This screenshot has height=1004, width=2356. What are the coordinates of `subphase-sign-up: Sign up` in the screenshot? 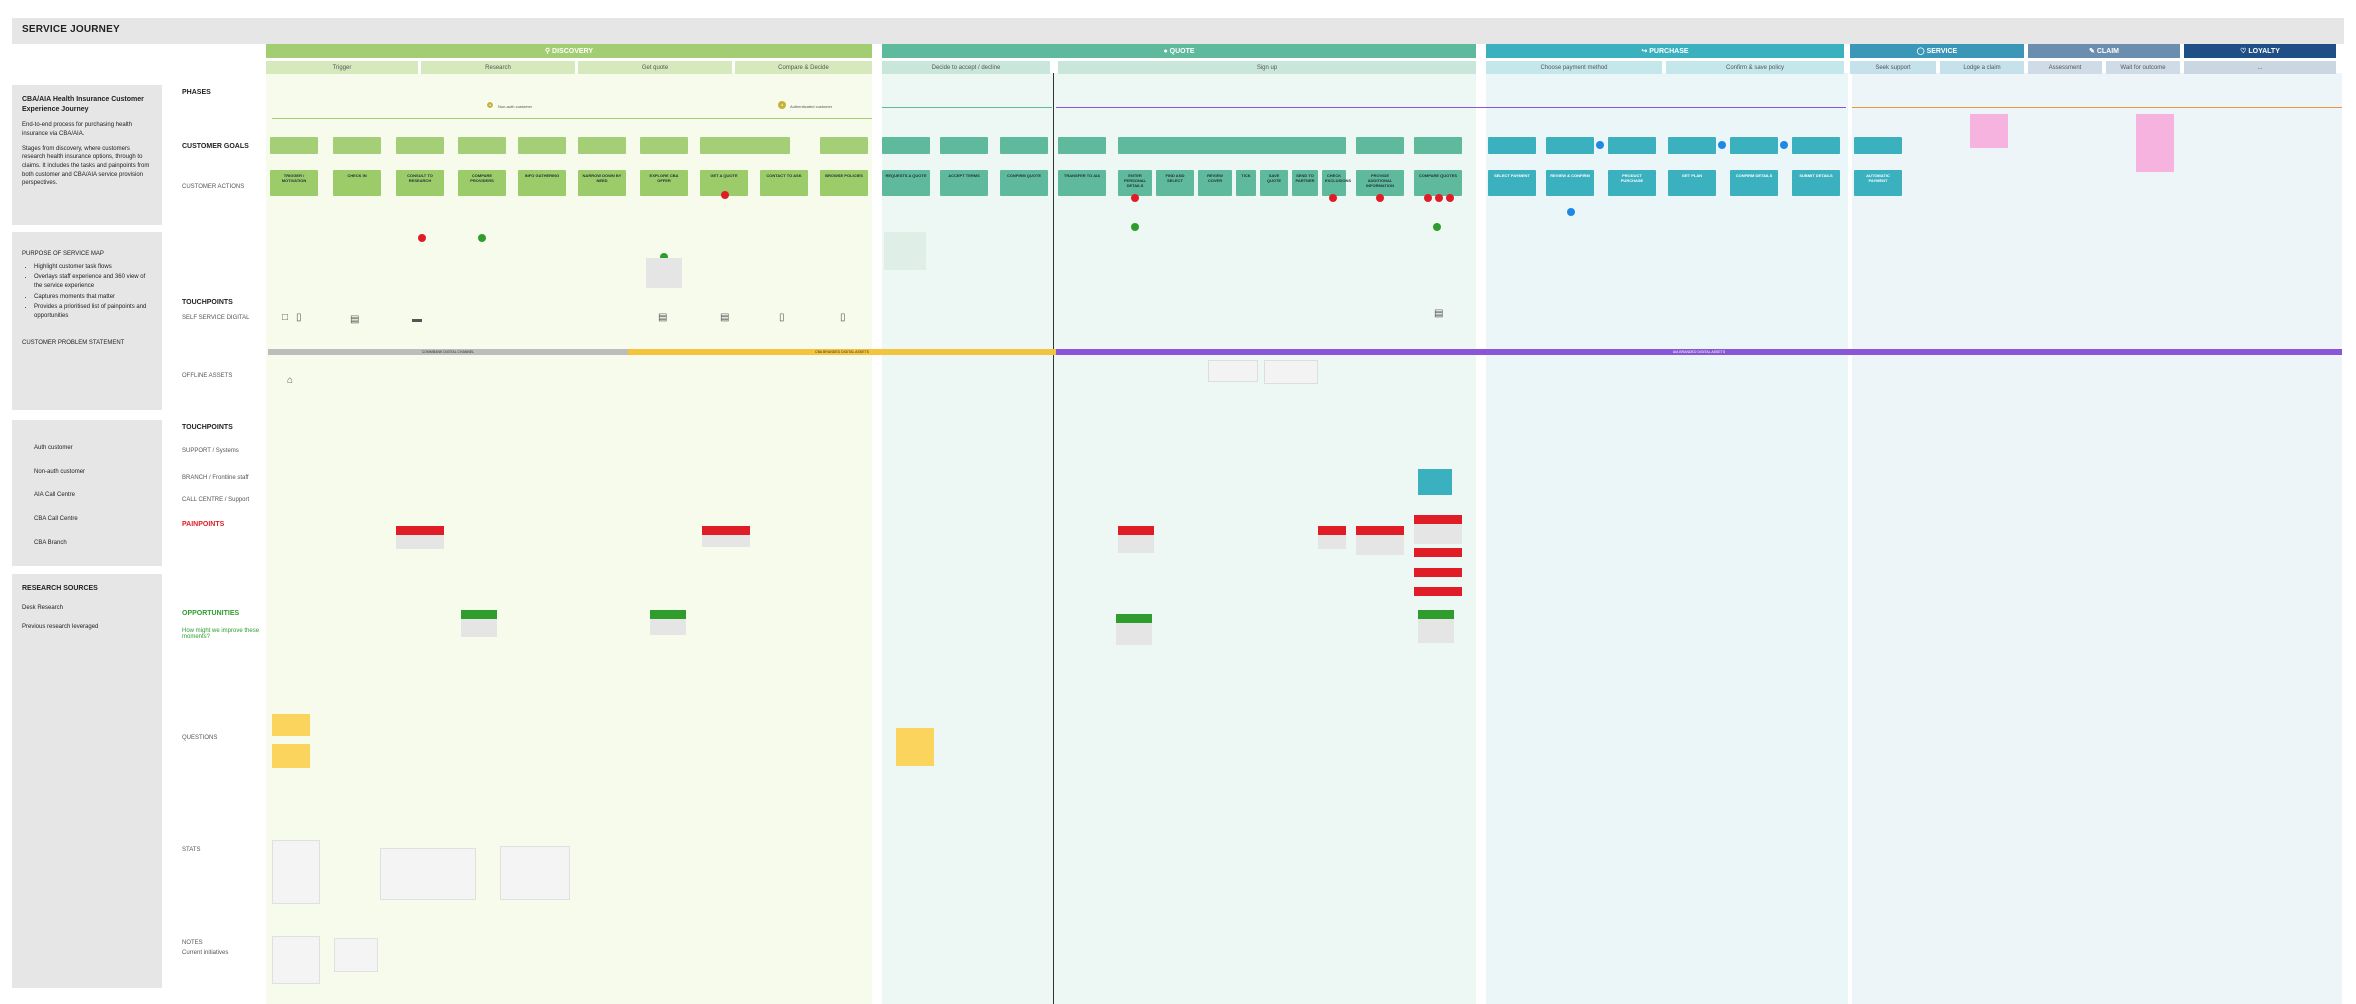 It's located at (1267, 67).